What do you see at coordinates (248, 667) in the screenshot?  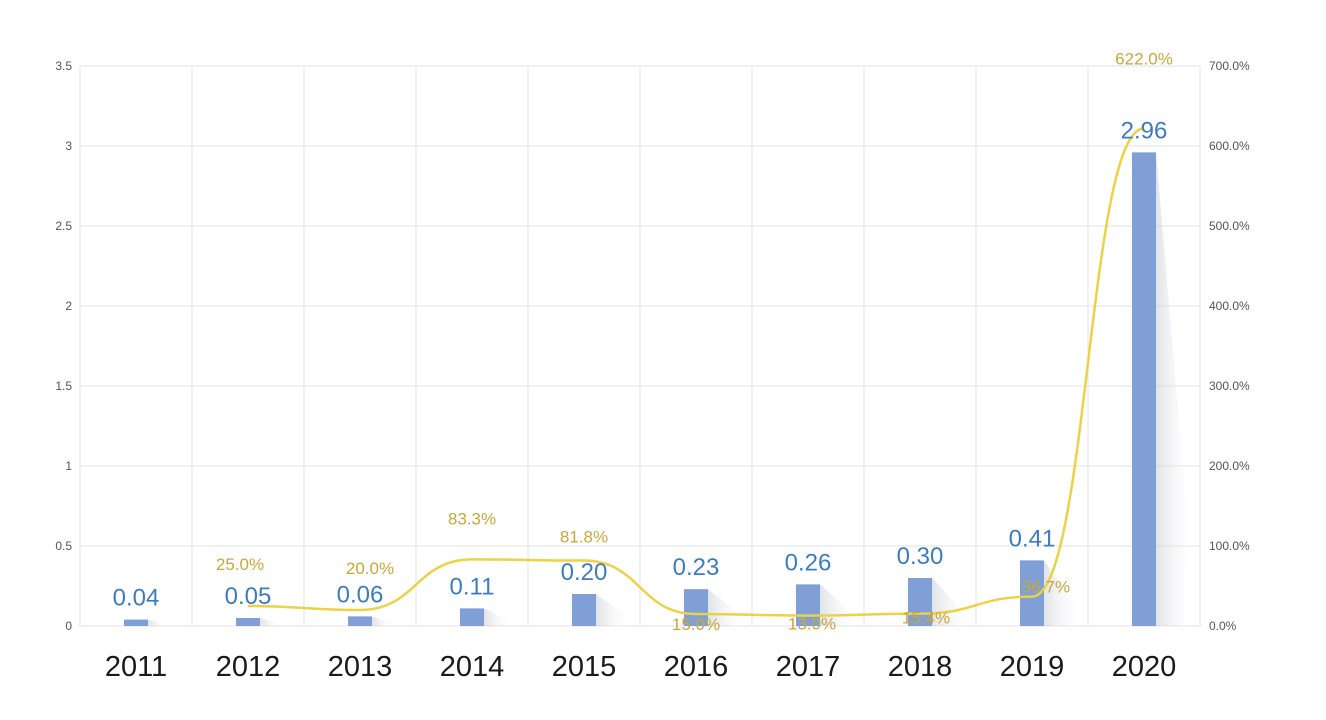 I see `x-tick-label: 2012` at bounding box center [248, 667].